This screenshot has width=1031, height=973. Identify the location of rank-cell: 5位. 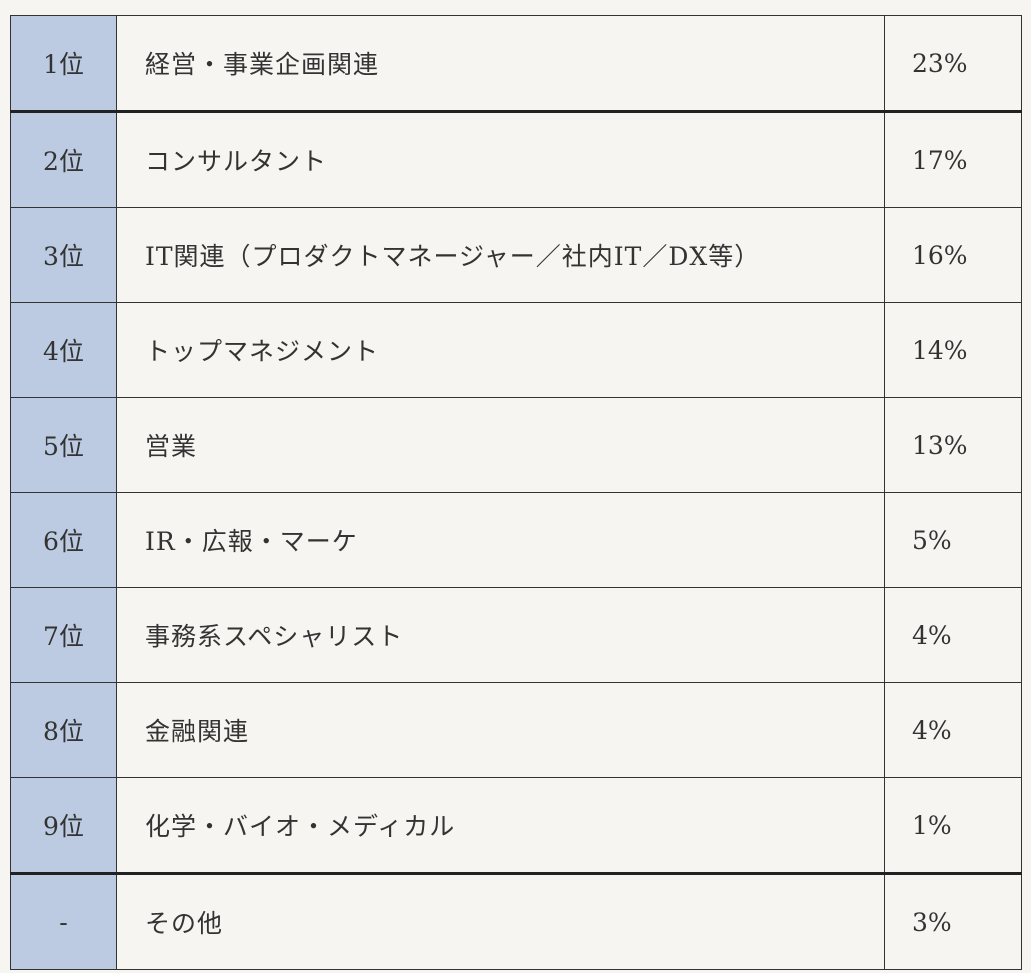
(63, 445).